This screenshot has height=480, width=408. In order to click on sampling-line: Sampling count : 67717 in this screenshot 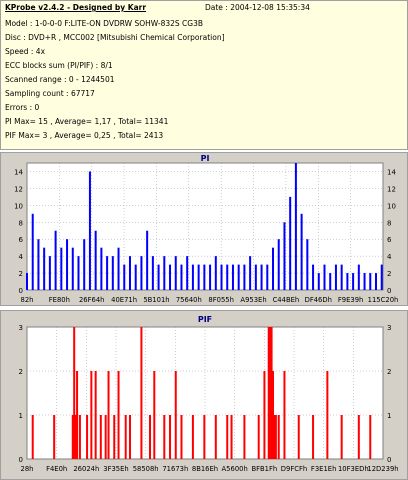, I will do `click(50, 93)`.